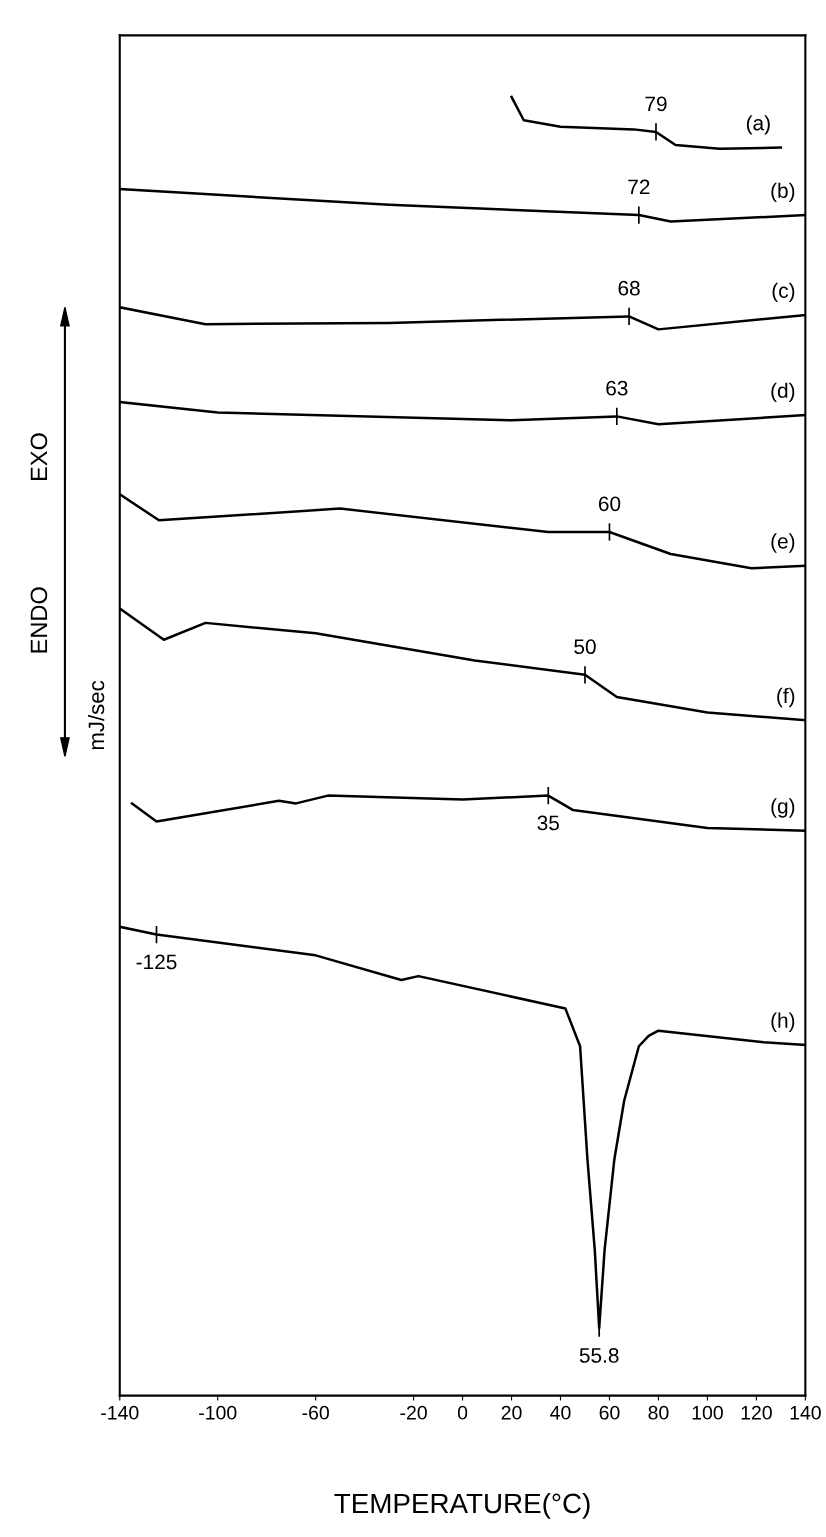 Image resolution: width=826 pixels, height=1537 pixels. Describe the element at coordinates (315, 1412) in the screenshot. I see `x-tick-label: -60` at that location.